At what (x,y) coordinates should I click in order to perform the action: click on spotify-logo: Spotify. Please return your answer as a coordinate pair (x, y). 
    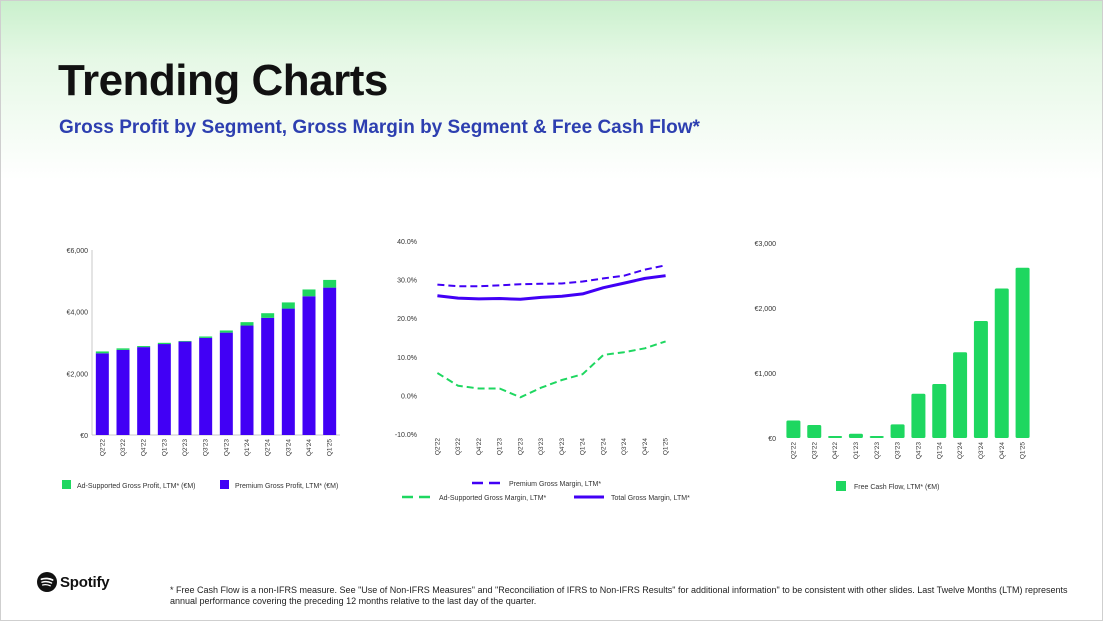
    Looking at the image, I should click on (73, 582).